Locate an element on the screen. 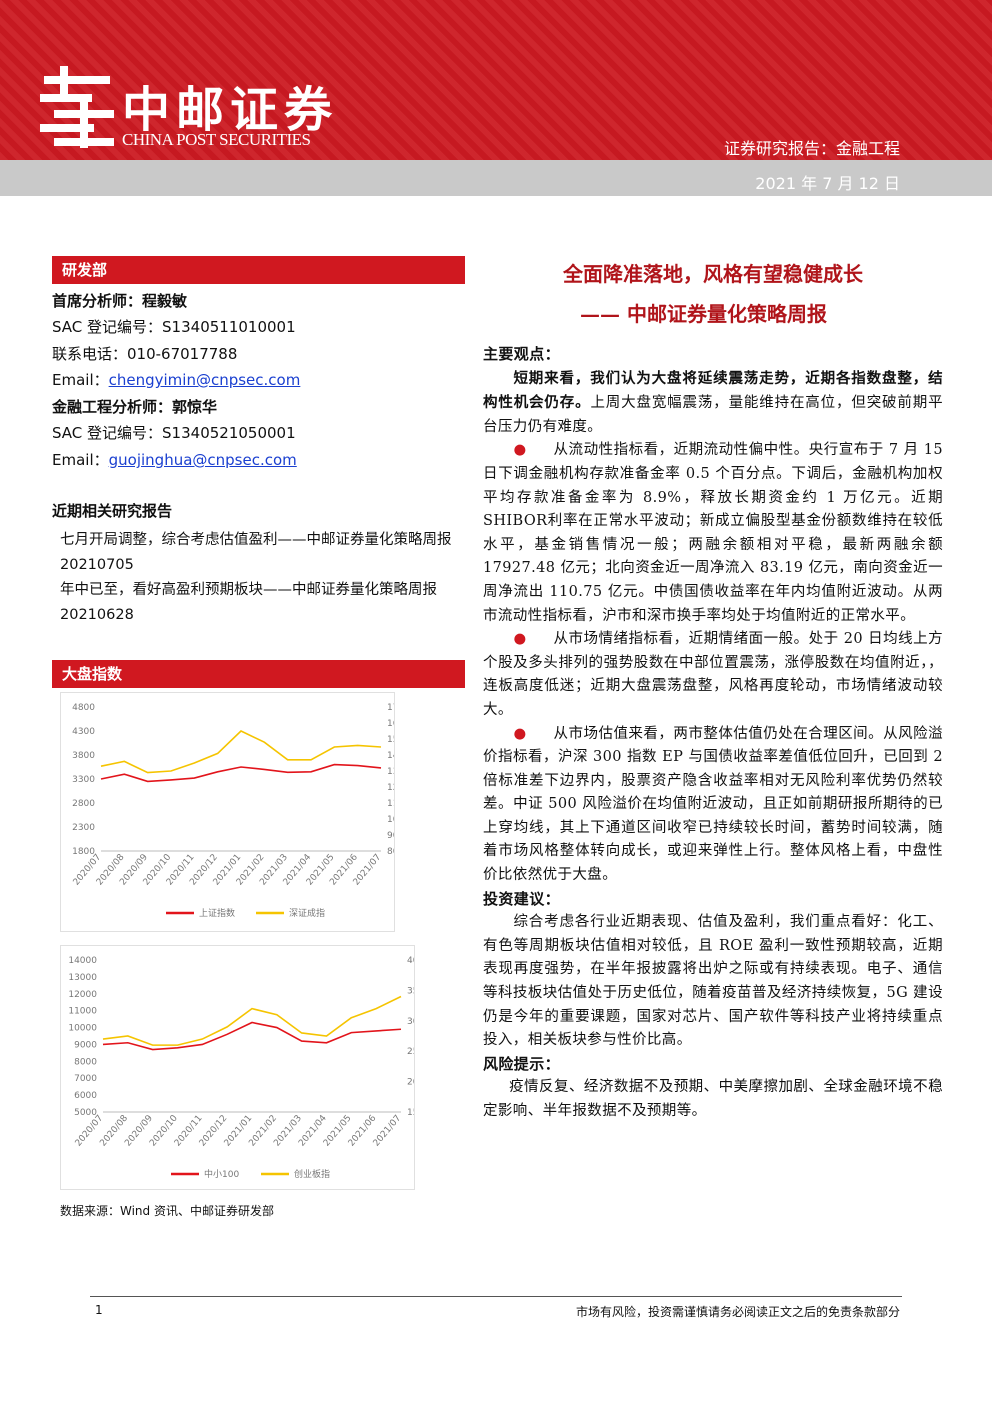  y2-tick-label: 10000 is located at coordinates (391, 820).